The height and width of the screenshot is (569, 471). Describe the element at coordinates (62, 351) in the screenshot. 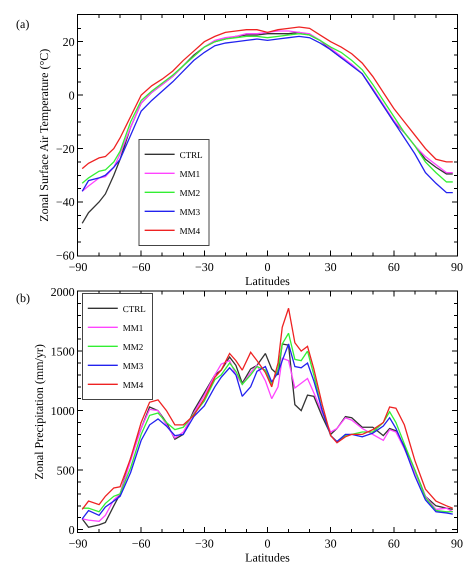

I see `y-tick-label: 1500` at that location.